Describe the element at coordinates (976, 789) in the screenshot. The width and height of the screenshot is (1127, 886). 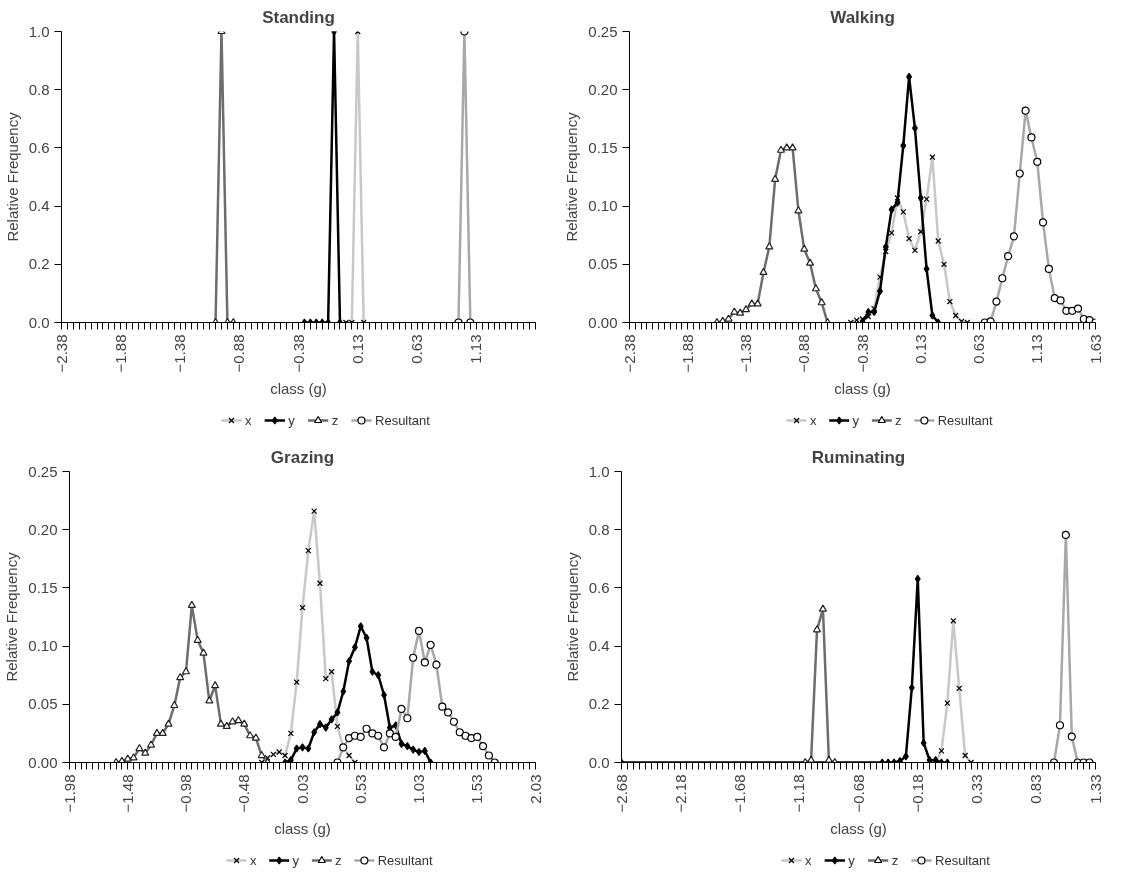
I see `x-tick-label: 0.33` at that location.